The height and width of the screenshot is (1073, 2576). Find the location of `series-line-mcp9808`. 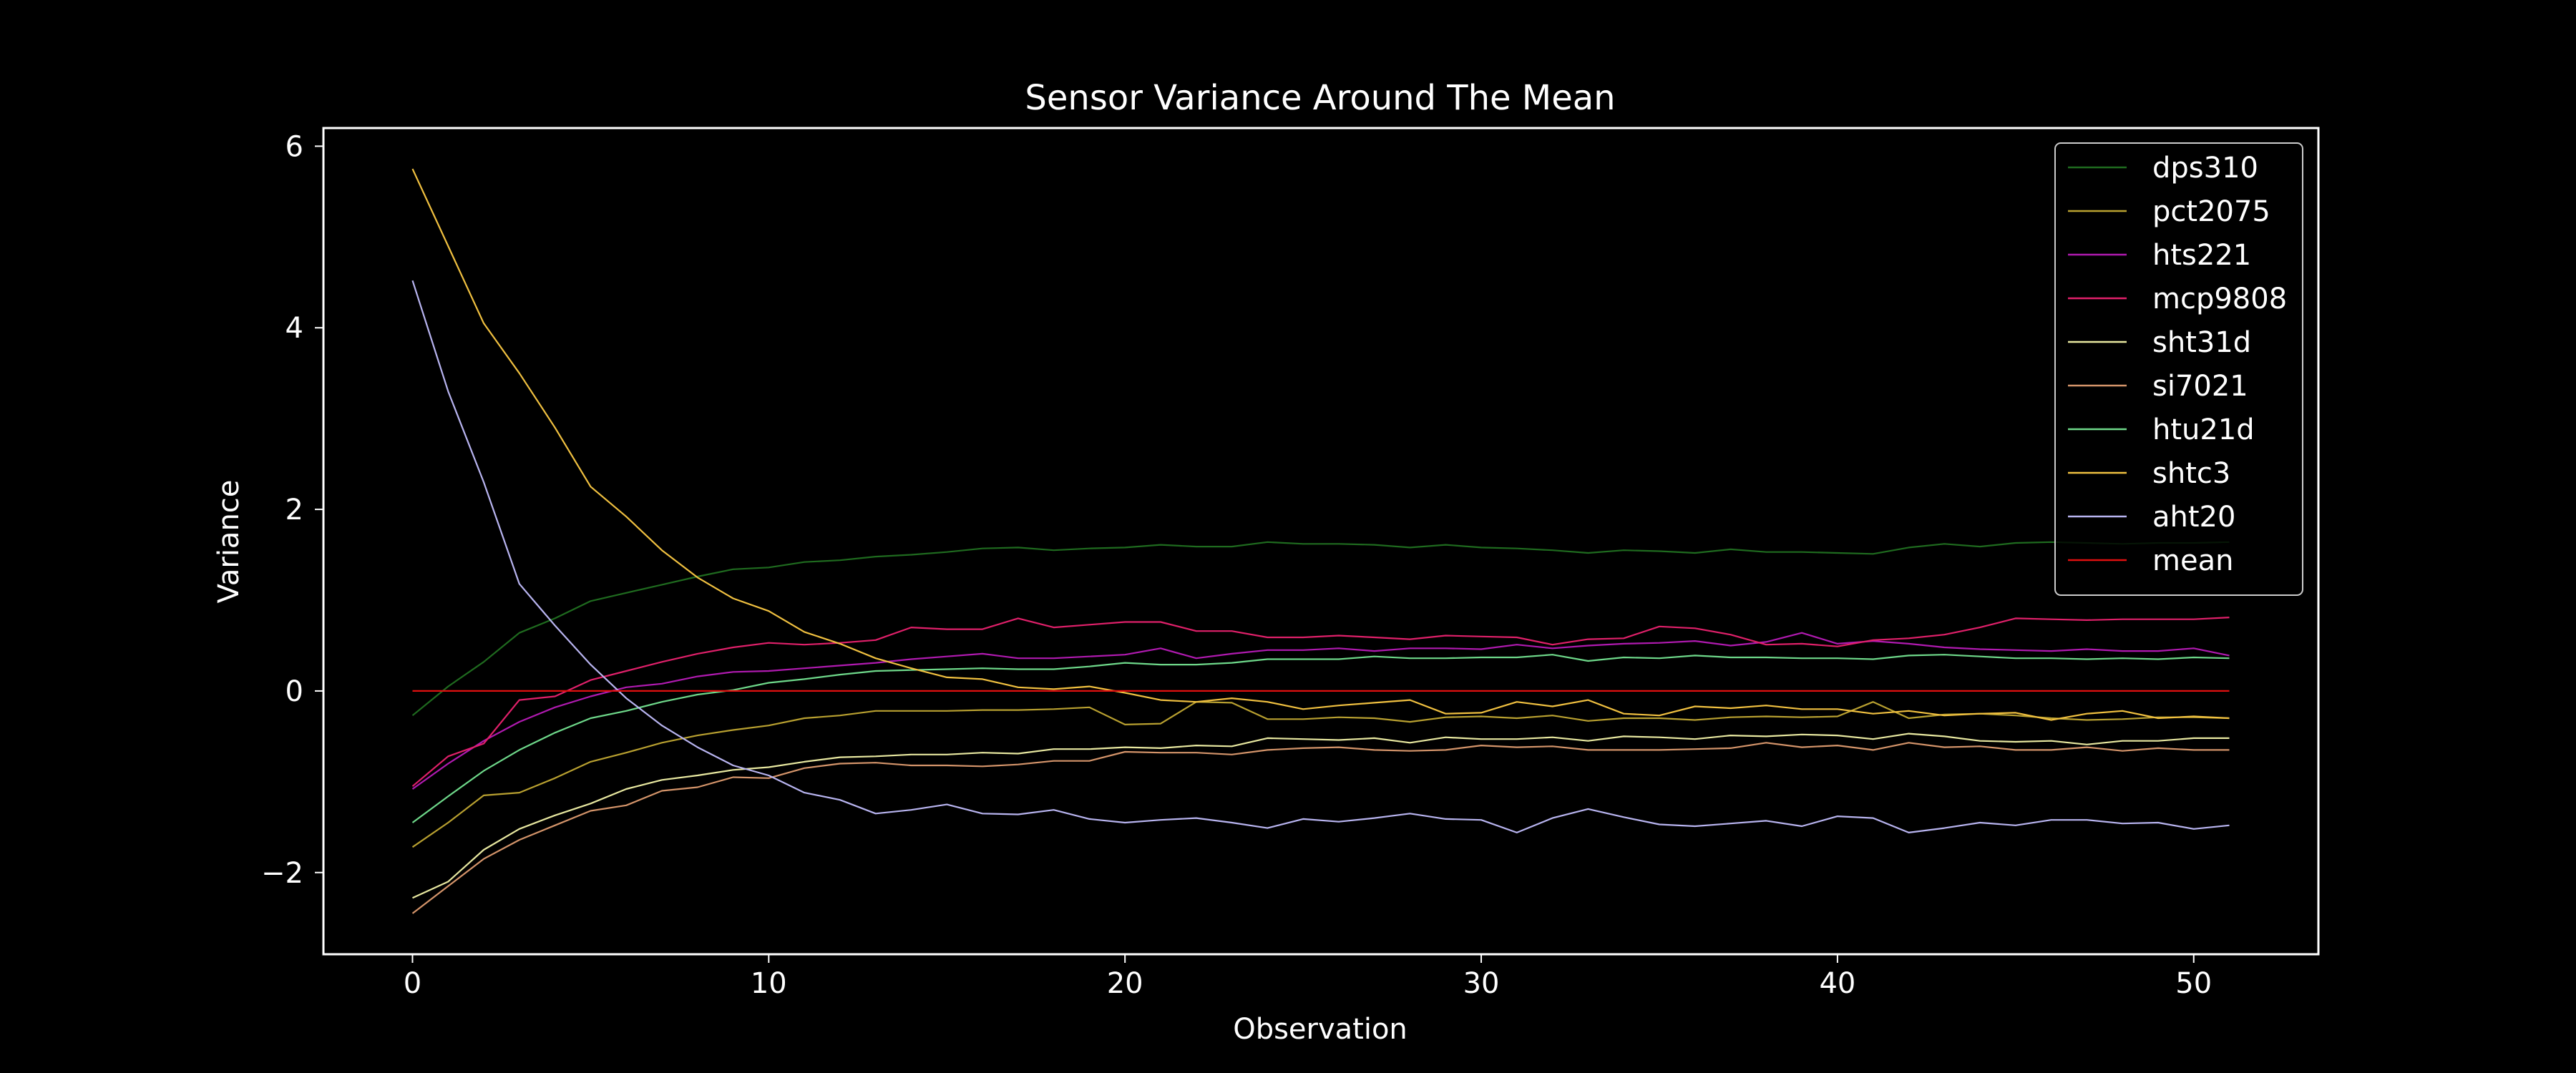

series-line-mcp9808 is located at coordinates (1320, 702).